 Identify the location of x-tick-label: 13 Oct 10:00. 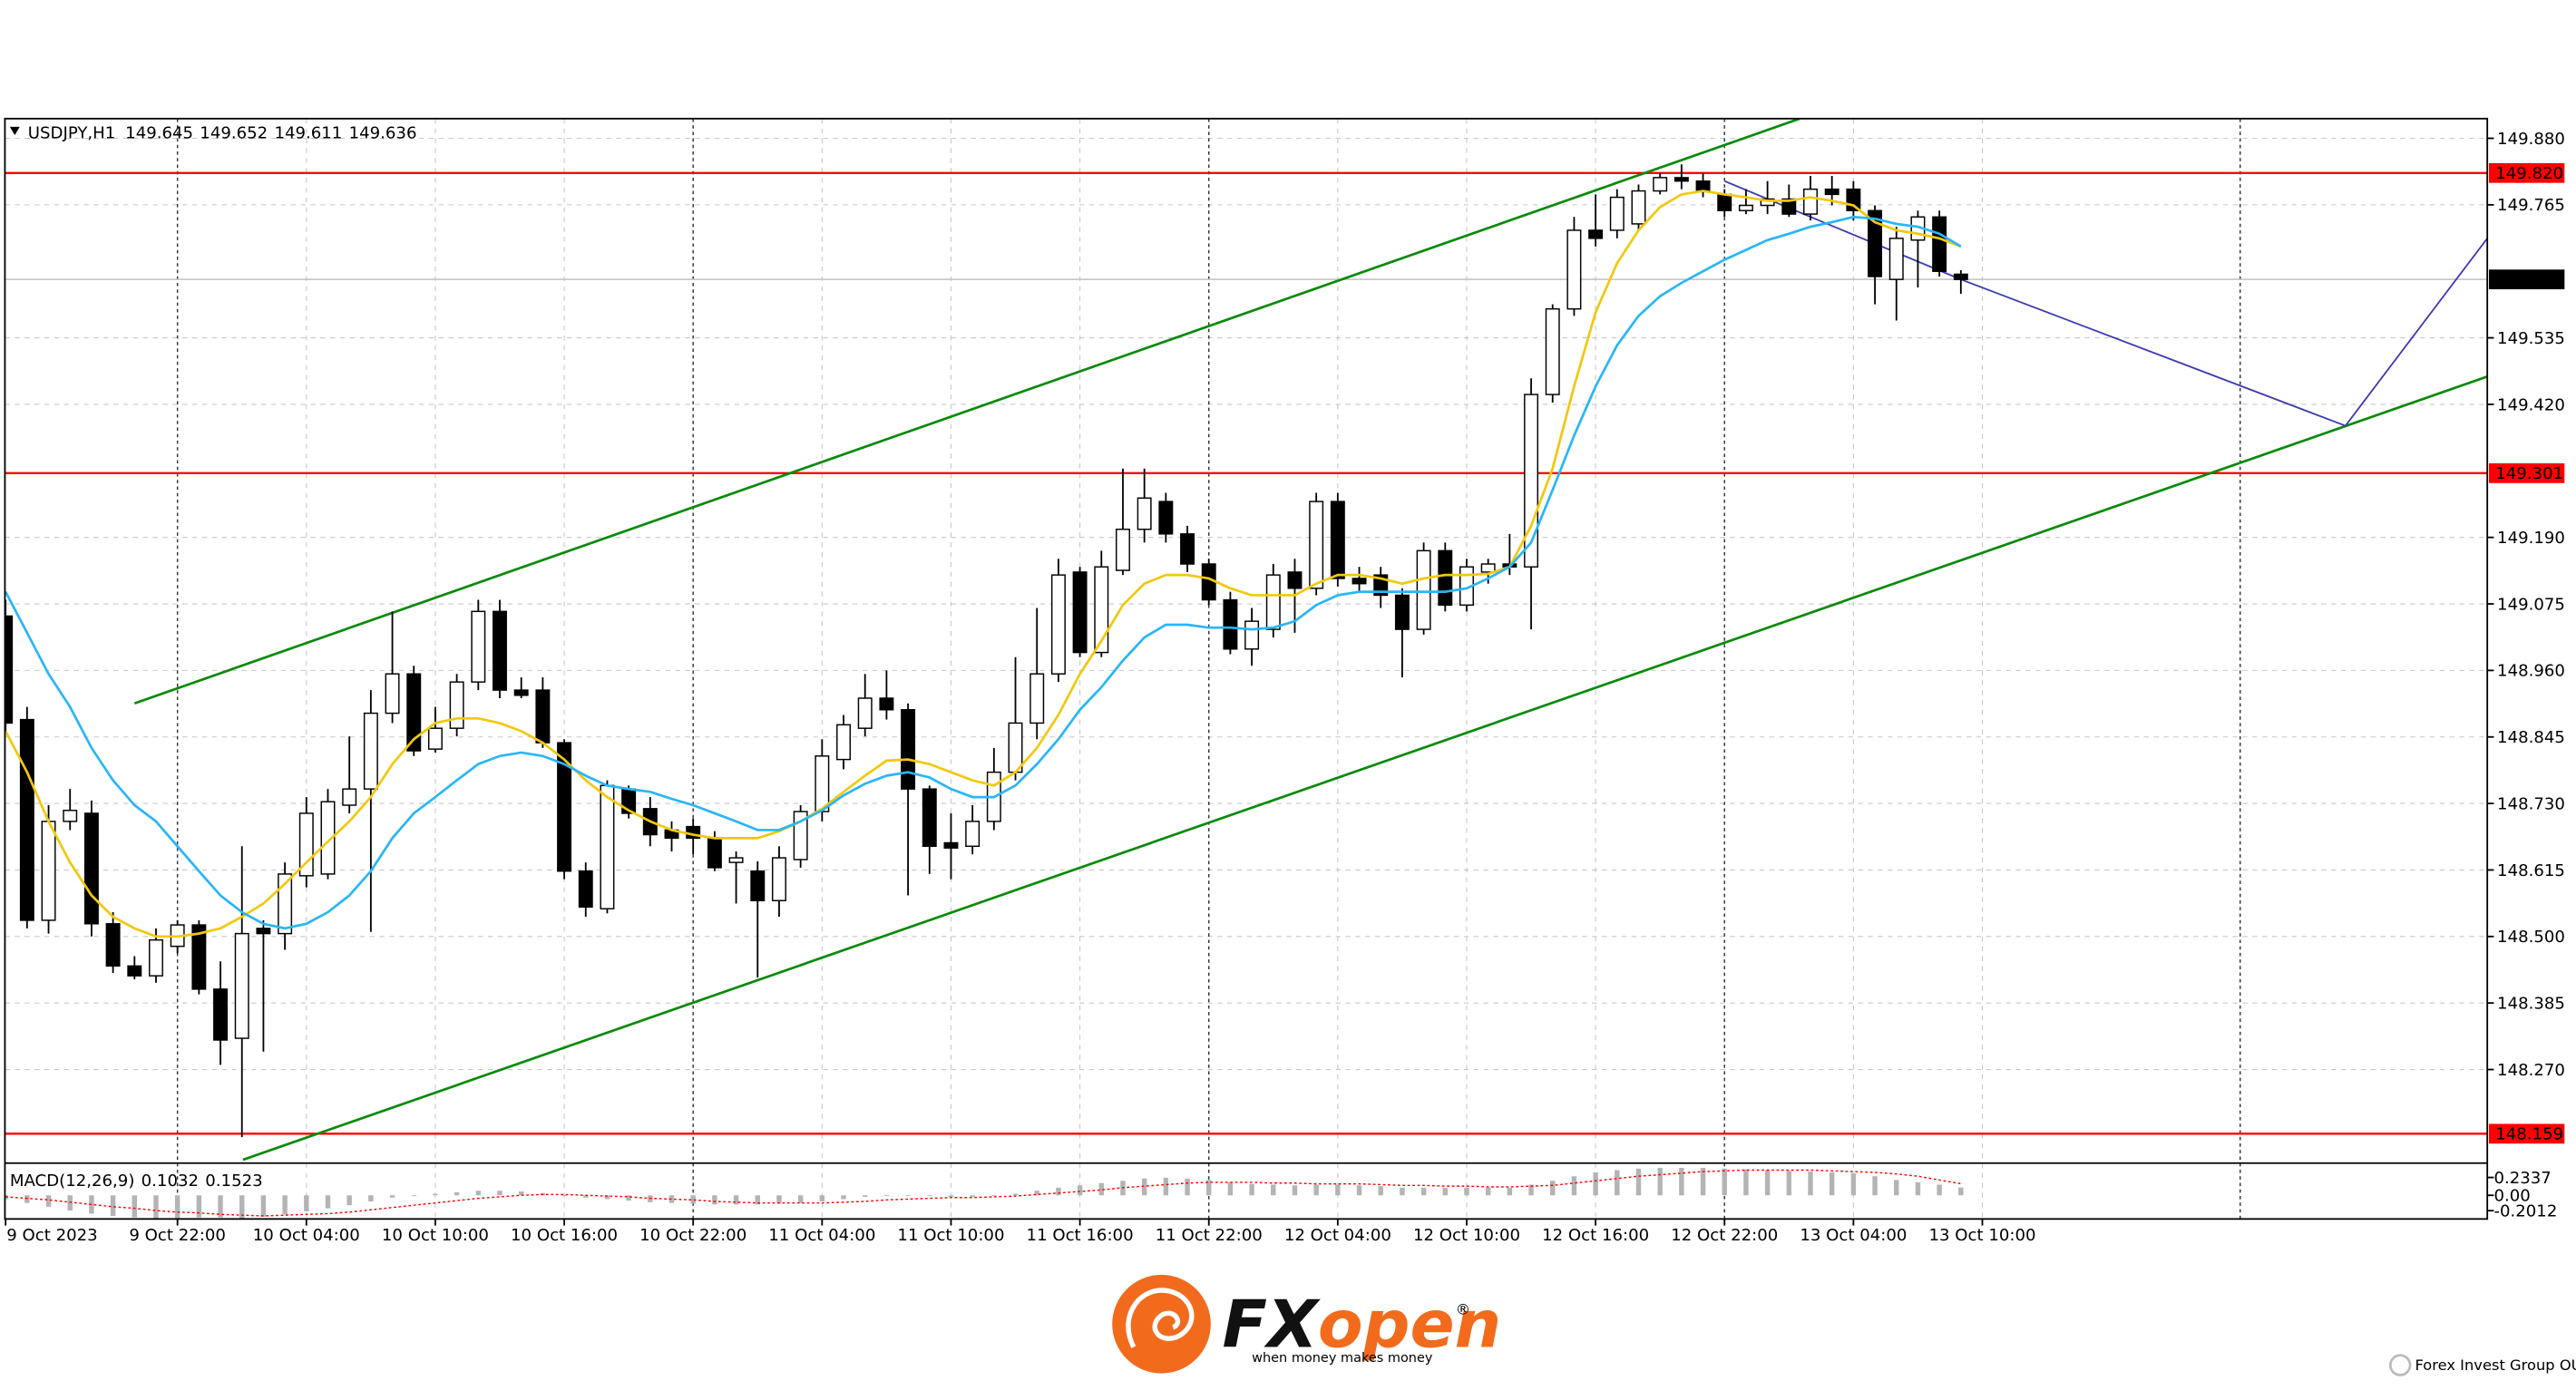
(1981, 1235).